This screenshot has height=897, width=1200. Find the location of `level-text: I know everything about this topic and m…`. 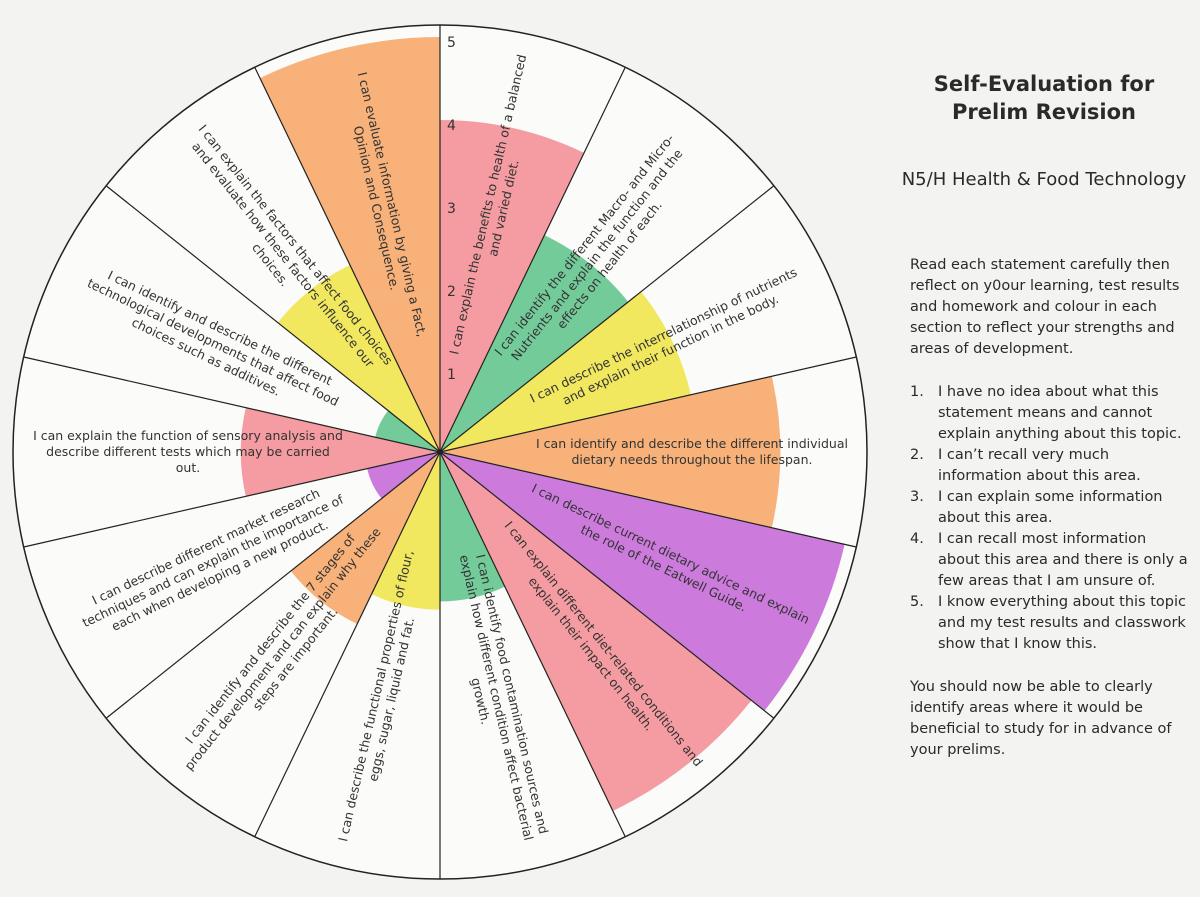

level-text: I know everything about this topic and m… is located at coordinates (1062, 623).